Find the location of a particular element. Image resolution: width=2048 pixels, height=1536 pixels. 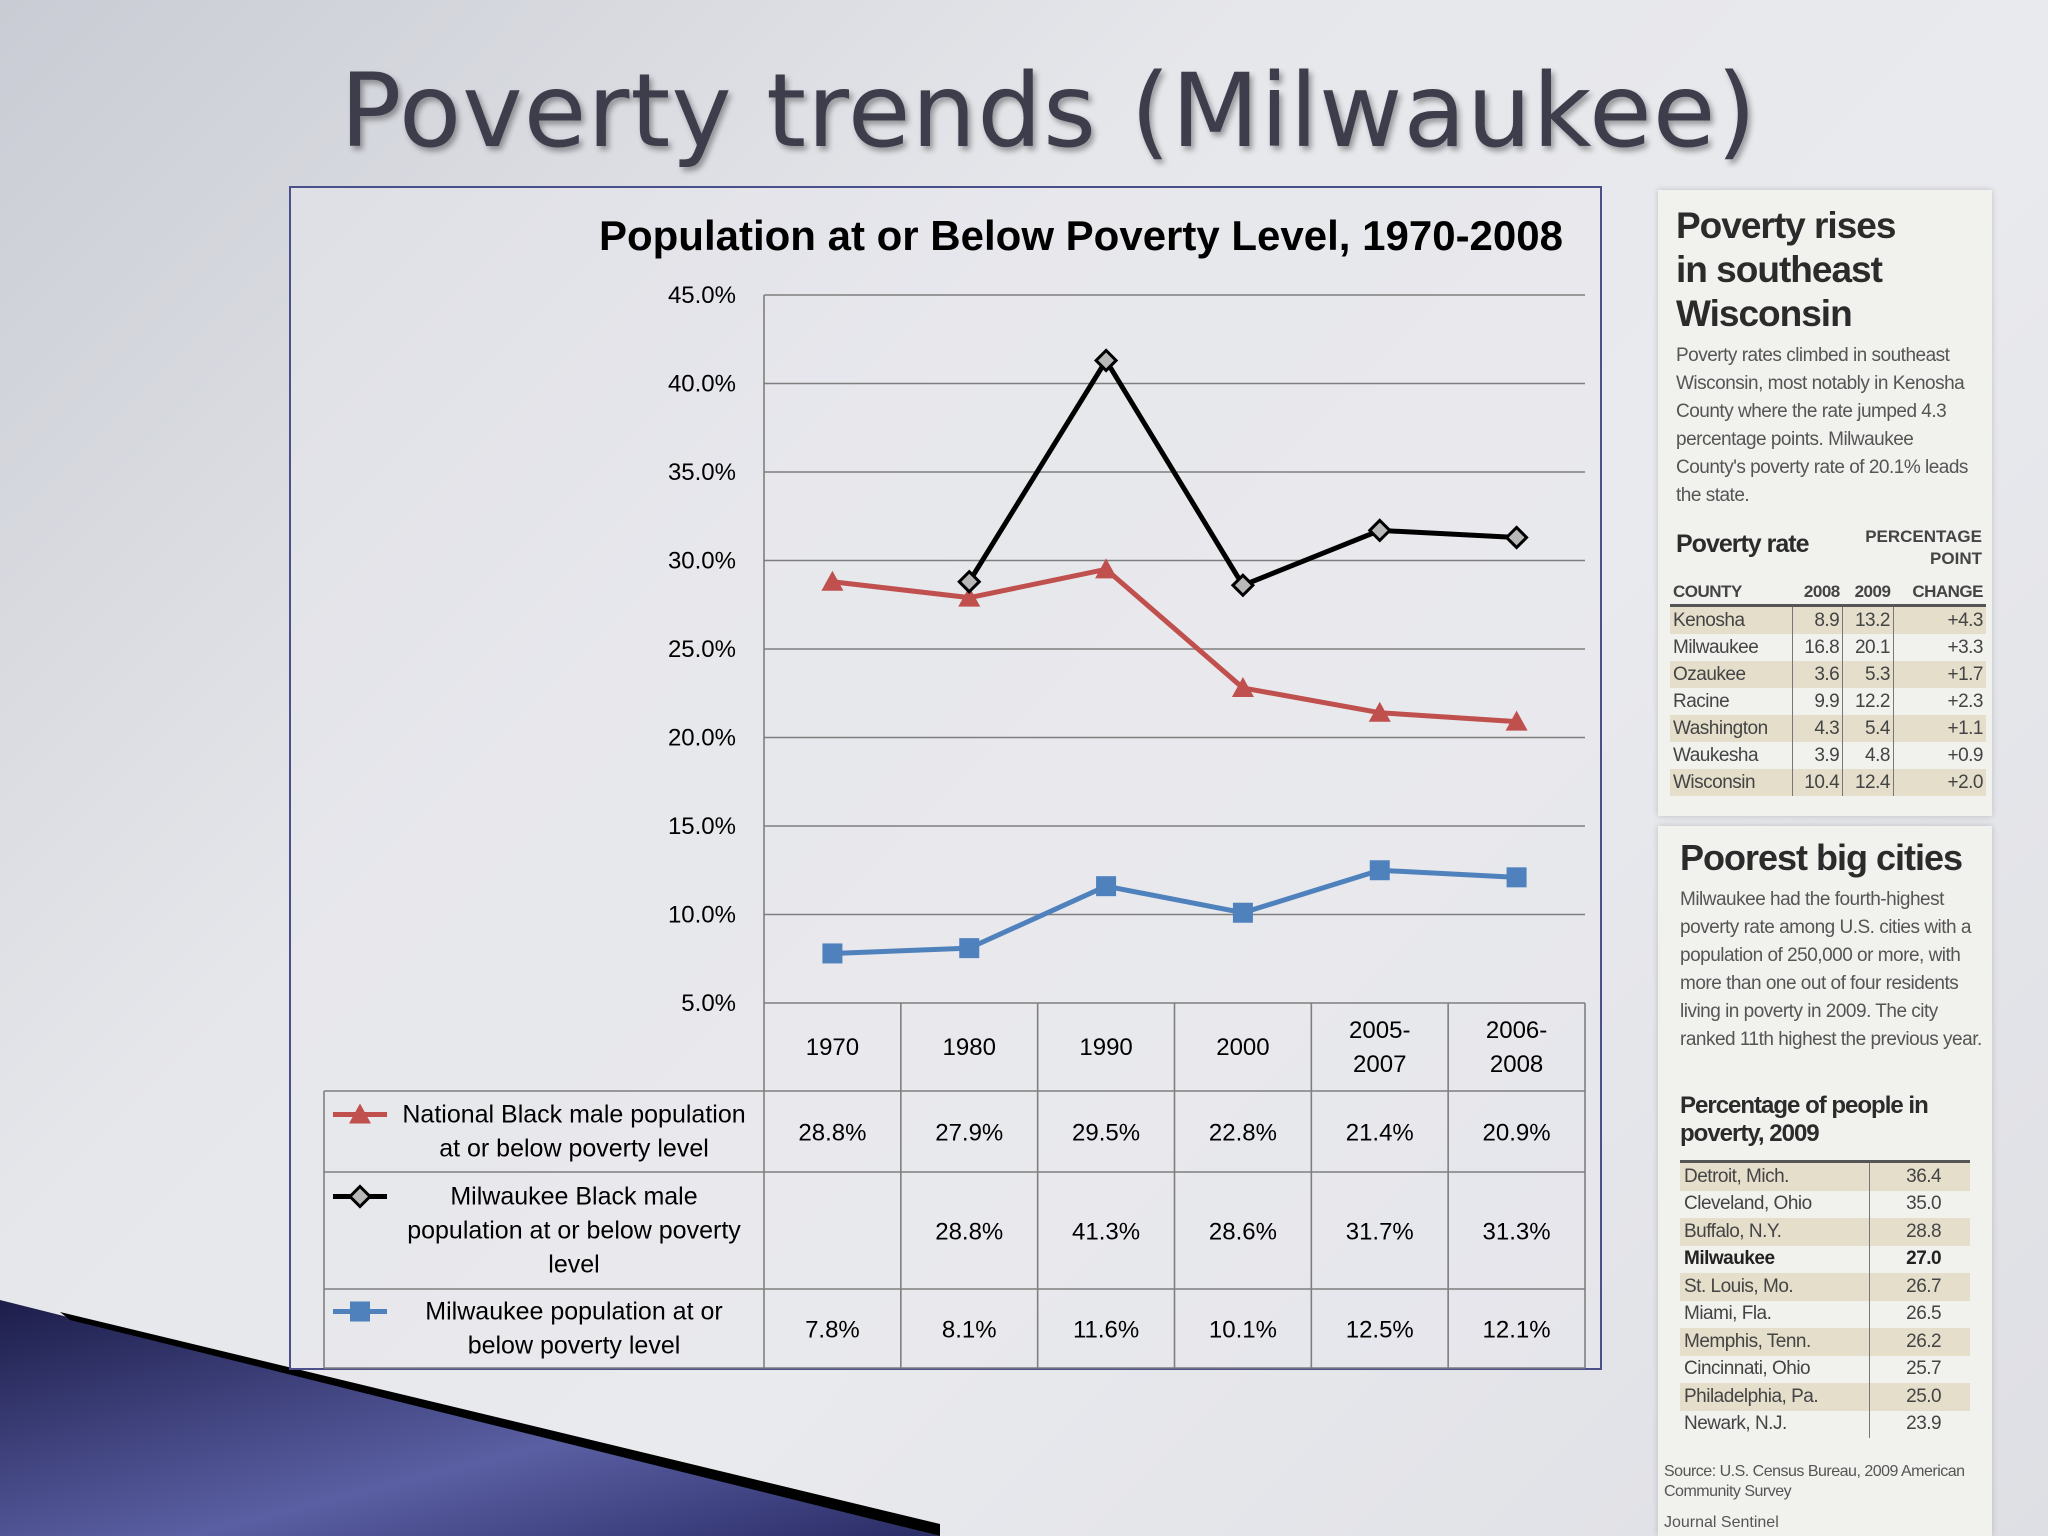

data-table-value: 10.1% is located at coordinates (1243, 1330).